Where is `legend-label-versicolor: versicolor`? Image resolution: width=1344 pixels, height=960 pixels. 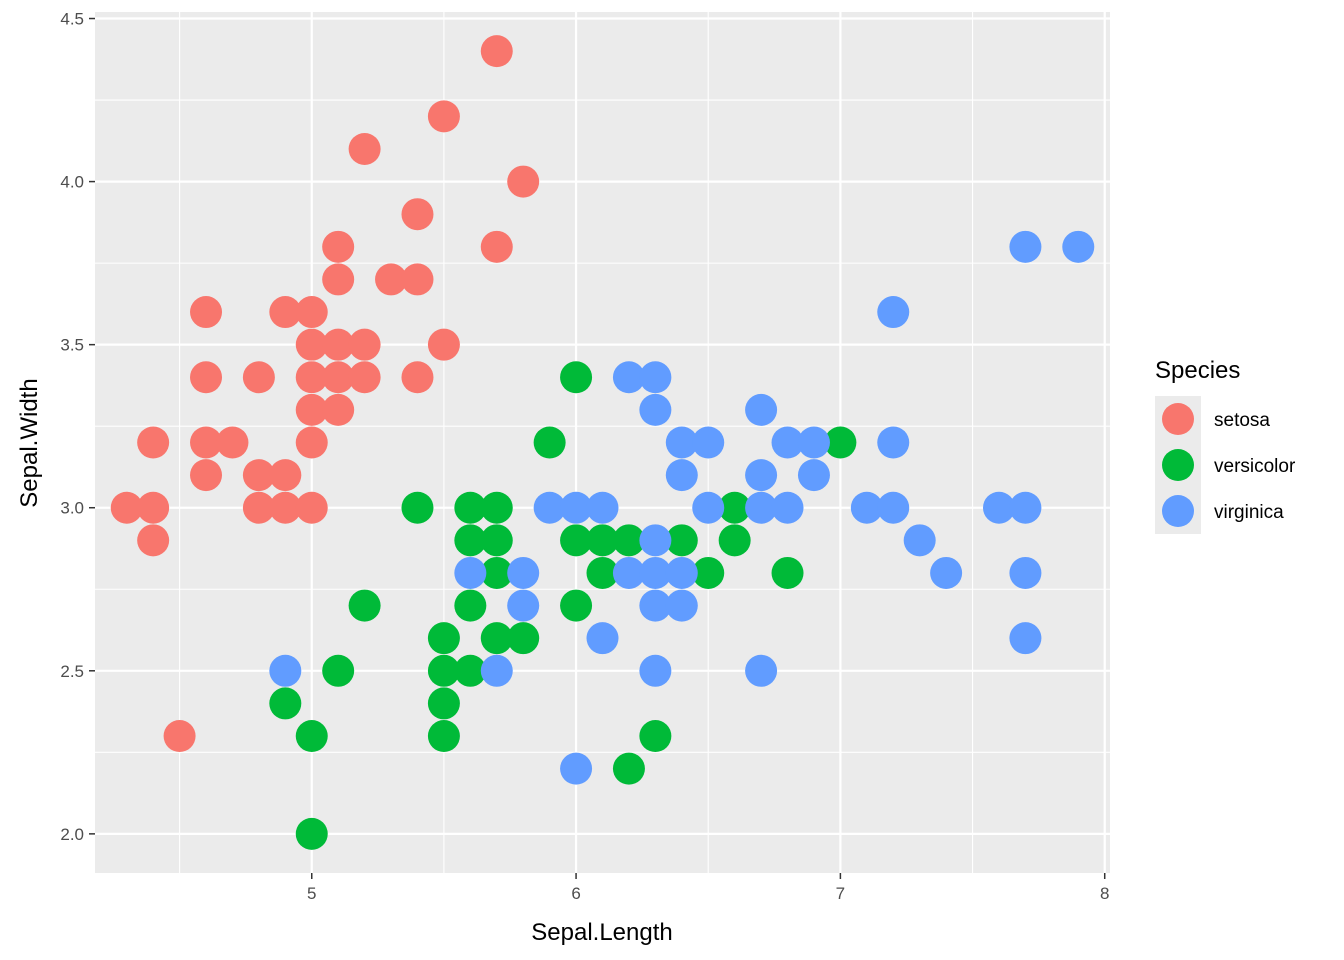 legend-label-versicolor: versicolor is located at coordinates (1255, 466).